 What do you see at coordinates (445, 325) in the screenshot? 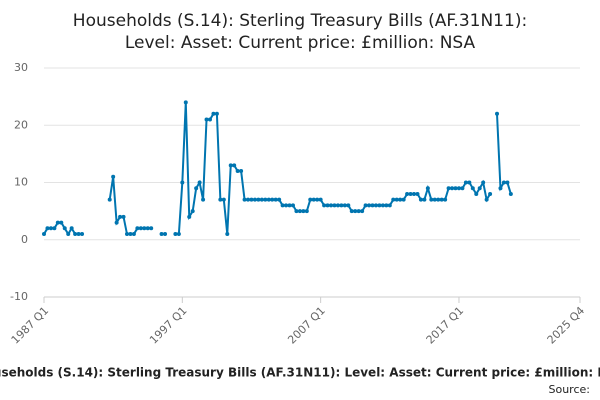
I see `x-tick-label: 2017 Q1` at bounding box center [445, 325].